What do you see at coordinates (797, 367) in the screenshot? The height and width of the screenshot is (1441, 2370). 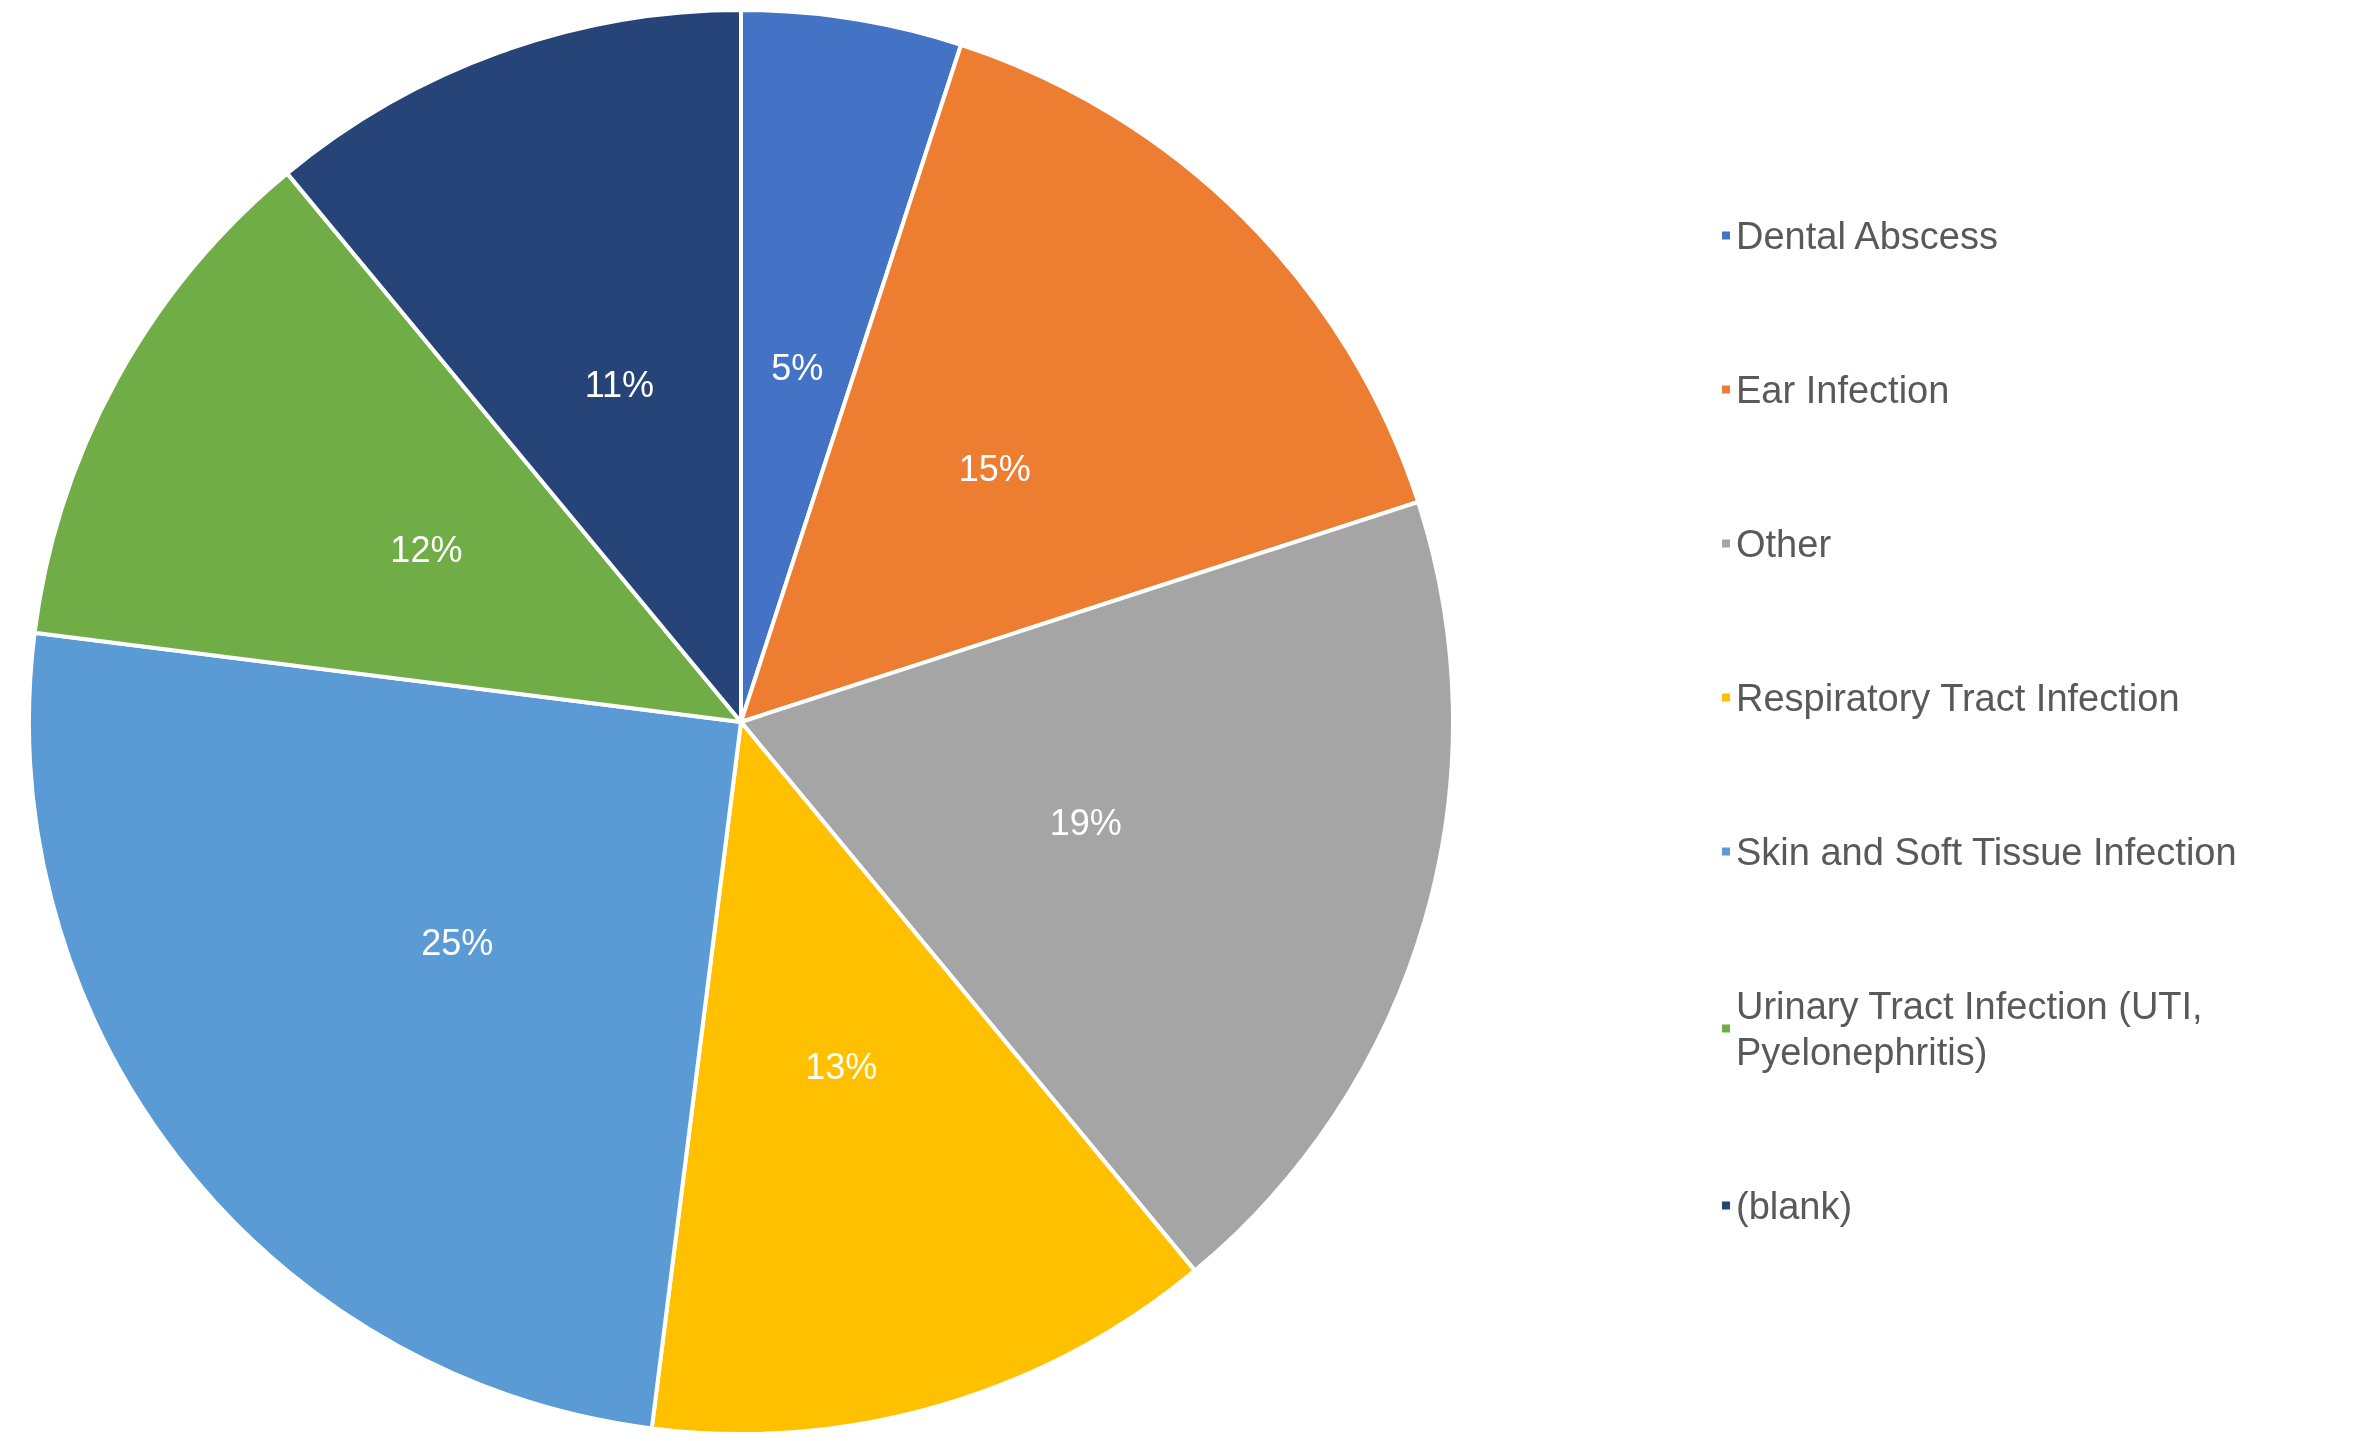 I see `data-label: 5%` at bounding box center [797, 367].